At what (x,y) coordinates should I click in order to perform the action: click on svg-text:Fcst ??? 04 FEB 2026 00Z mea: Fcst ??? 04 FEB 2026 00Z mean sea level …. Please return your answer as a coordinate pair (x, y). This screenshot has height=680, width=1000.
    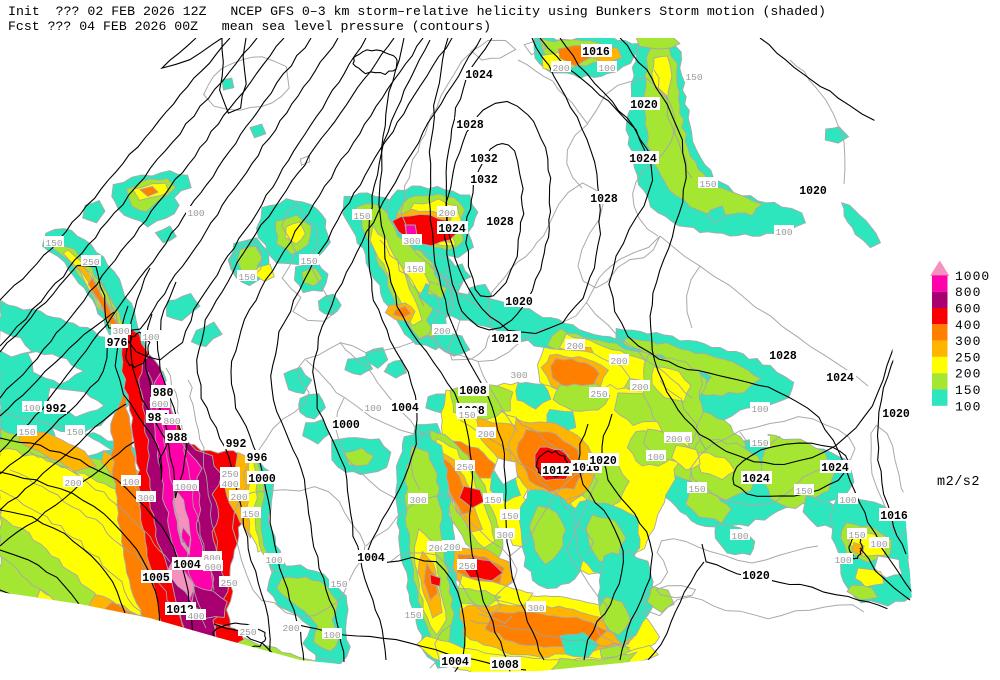
    Looking at the image, I should click on (249, 26).